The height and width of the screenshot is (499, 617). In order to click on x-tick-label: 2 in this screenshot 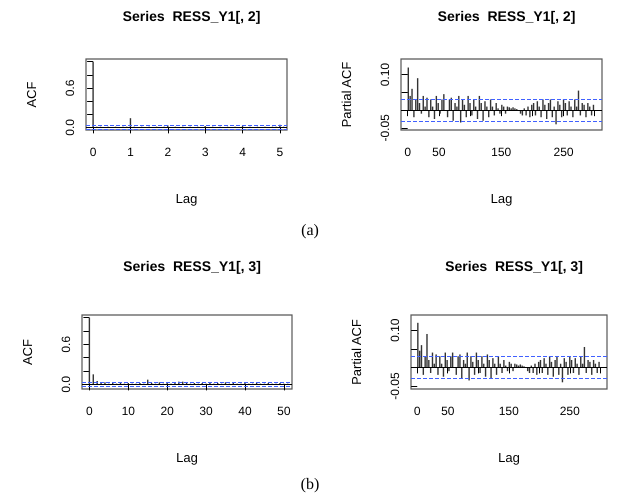, I will do `click(168, 152)`.